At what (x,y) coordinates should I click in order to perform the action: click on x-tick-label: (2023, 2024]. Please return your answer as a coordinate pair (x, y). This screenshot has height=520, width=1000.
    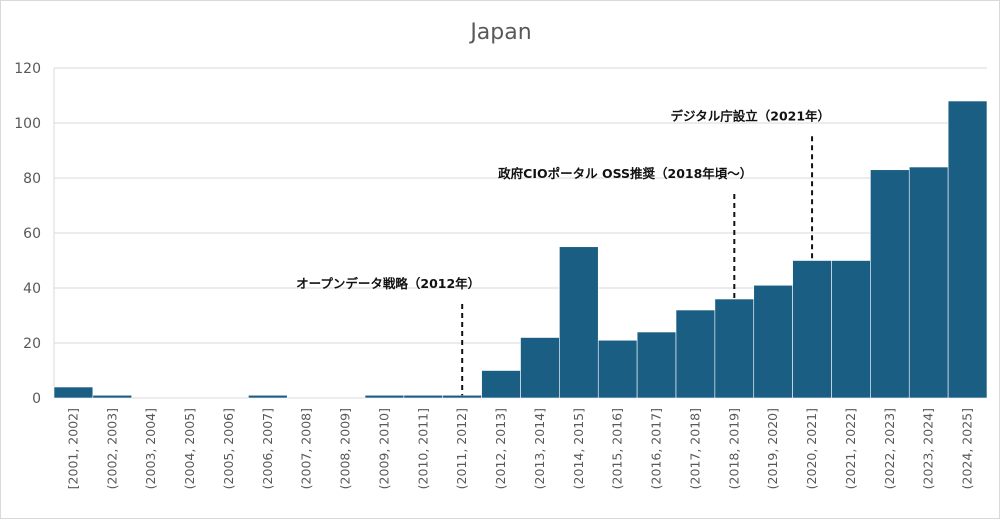
    Looking at the image, I should click on (928, 448).